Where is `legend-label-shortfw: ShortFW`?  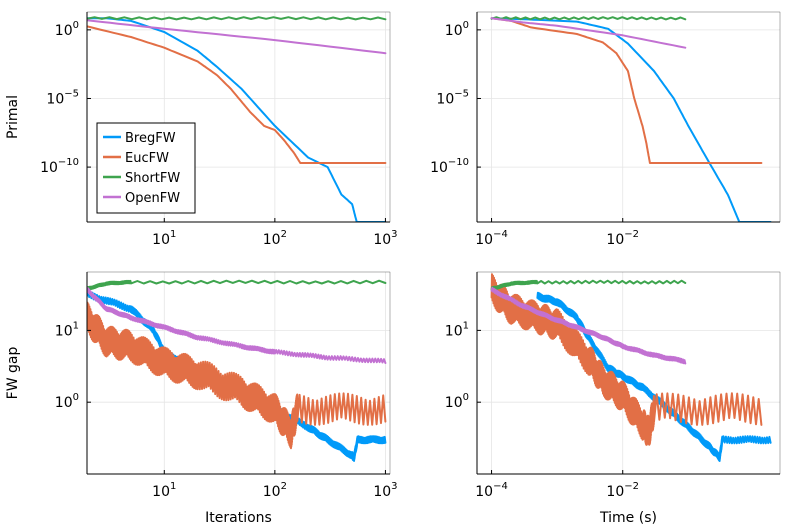 legend-label-shortfw: ShortFW is located at coordinates (152, 178).